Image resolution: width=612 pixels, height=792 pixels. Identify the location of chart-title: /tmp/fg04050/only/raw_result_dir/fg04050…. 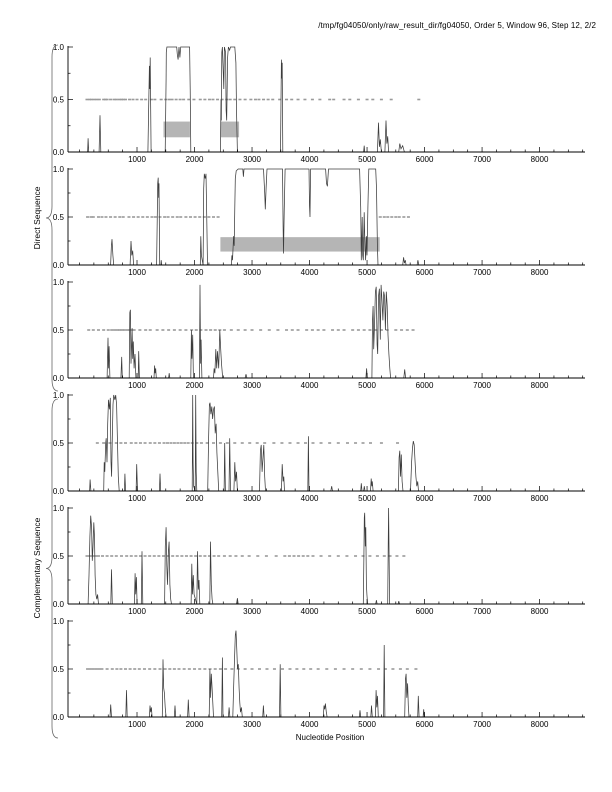
(457, 25).